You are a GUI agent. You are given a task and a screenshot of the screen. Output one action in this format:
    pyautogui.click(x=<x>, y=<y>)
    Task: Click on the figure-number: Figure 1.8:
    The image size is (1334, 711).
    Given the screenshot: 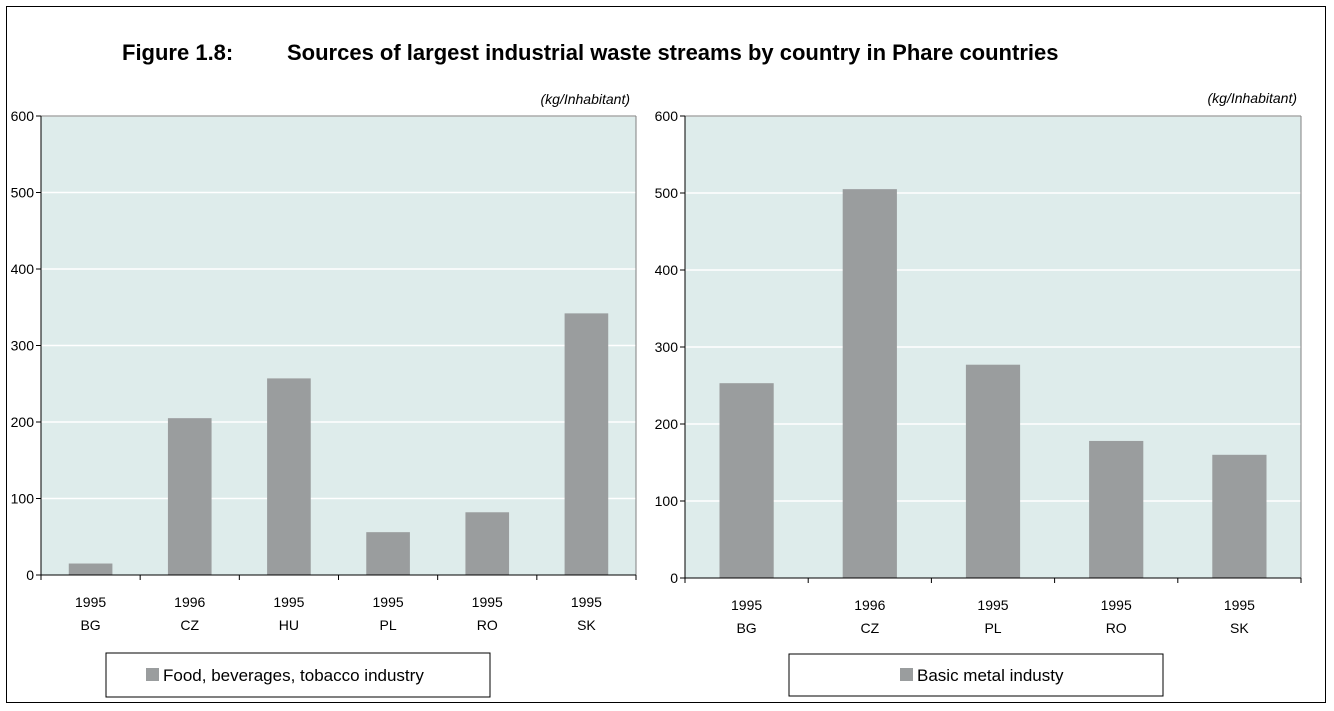 What is the action you would take?
    pyautogui.click(x=178, y=52)
    